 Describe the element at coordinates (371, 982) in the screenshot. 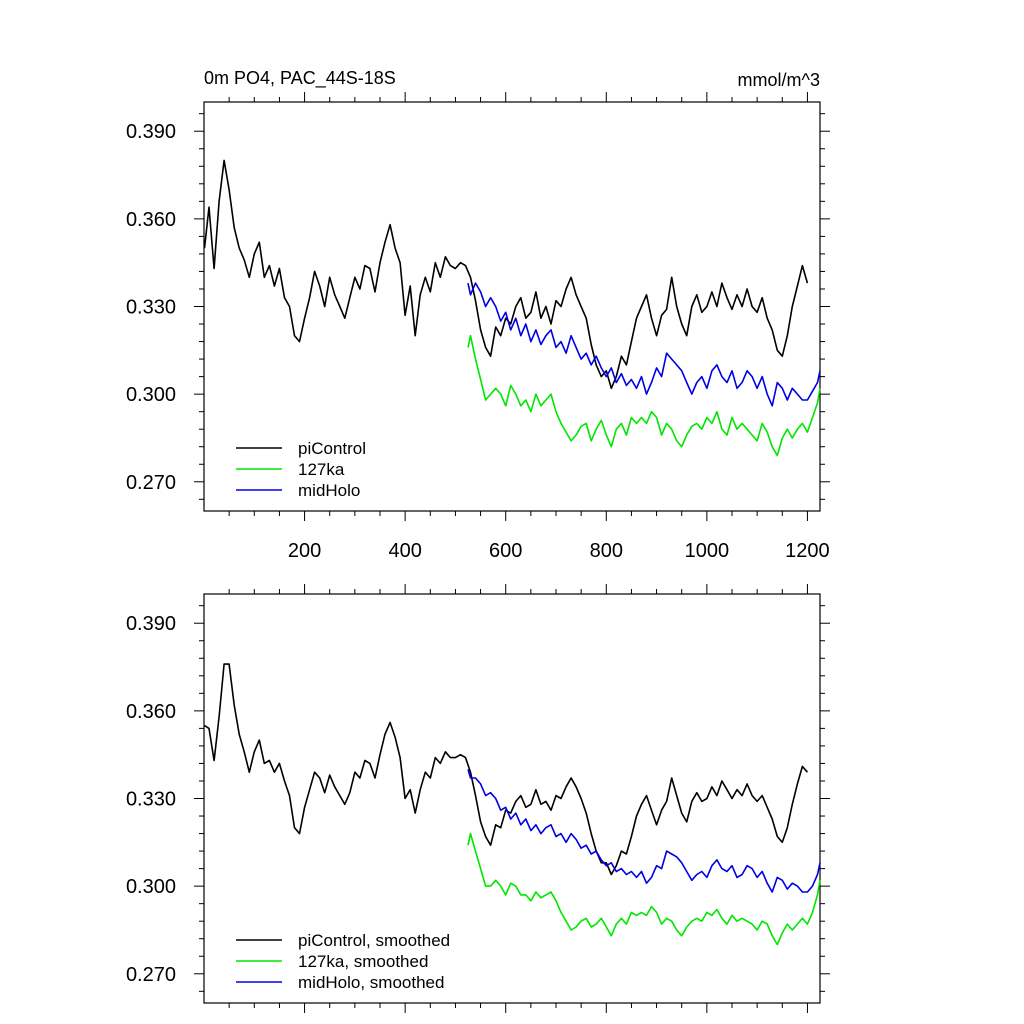

I see `legend-label: midHolo, smoothed` at that location.